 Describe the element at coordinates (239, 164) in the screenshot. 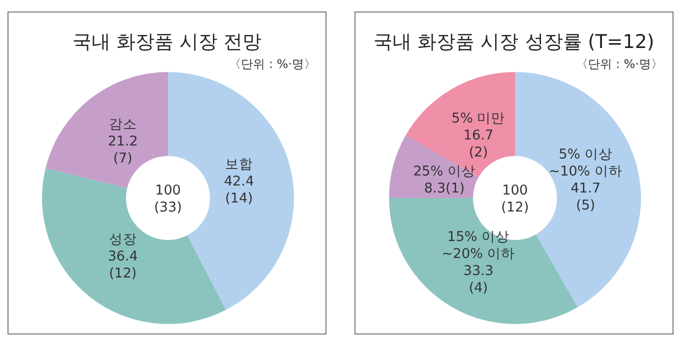

I see `slice-label: 보합` at that location.